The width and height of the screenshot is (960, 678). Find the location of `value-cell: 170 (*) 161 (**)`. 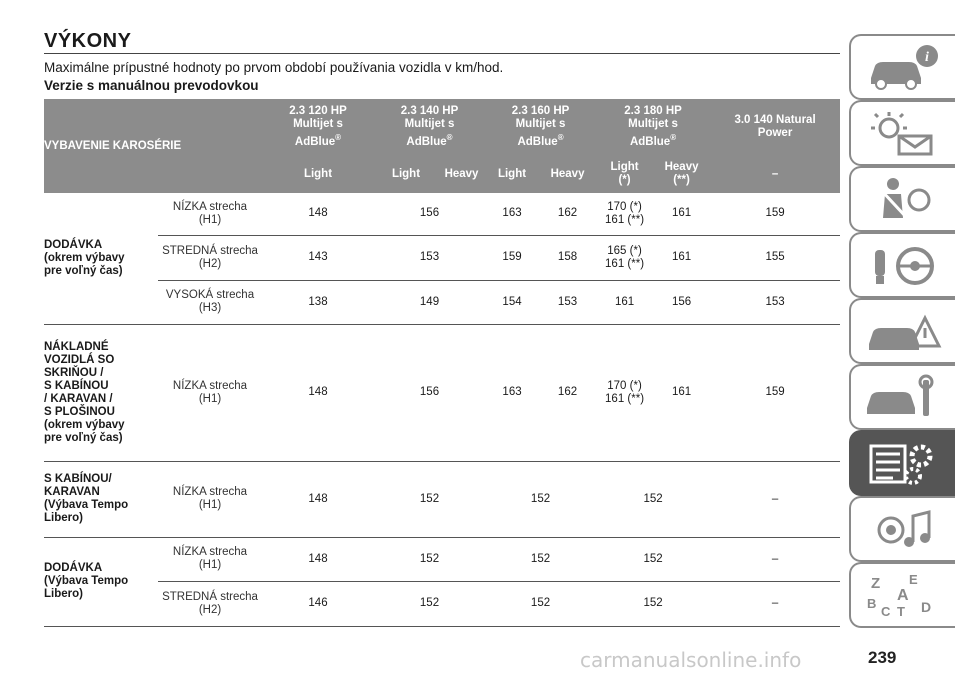

value-cell: 170 (*) 161 (**) is located at coordinates (625, 393).